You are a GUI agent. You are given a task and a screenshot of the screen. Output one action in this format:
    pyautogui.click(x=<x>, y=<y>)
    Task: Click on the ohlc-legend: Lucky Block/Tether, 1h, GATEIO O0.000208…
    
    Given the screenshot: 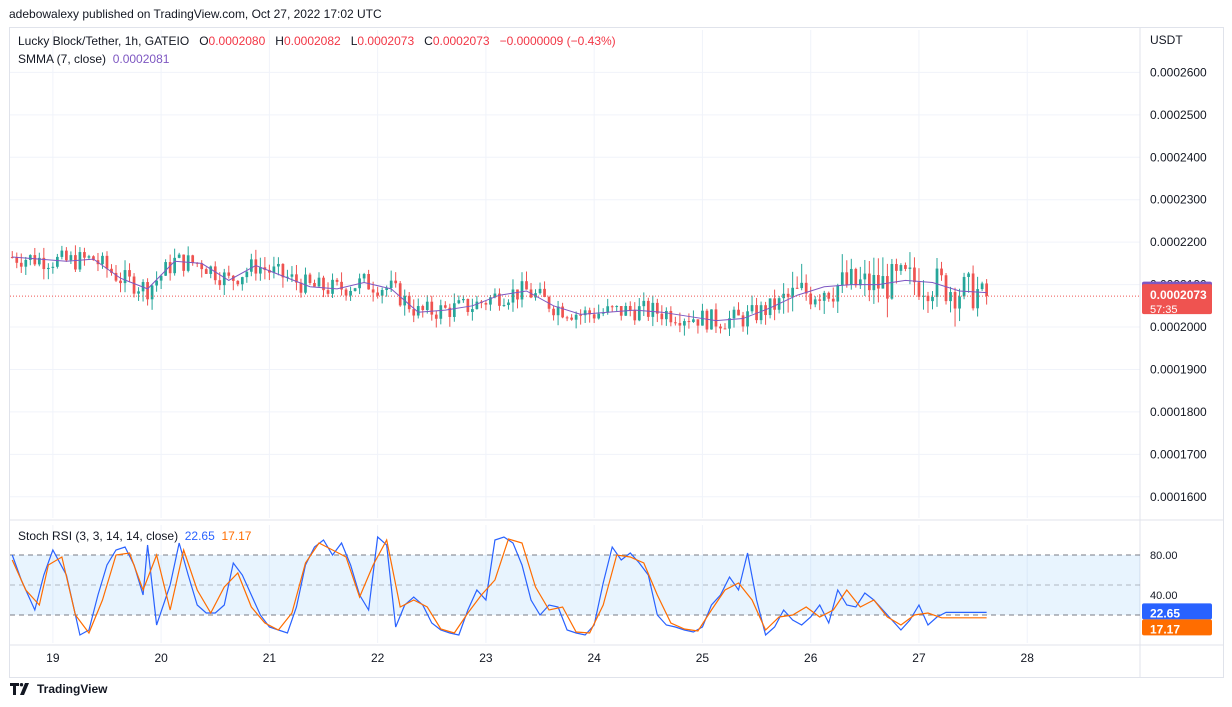 What is the action you would take?
    pyautogui.click(x=317, y=41)
    